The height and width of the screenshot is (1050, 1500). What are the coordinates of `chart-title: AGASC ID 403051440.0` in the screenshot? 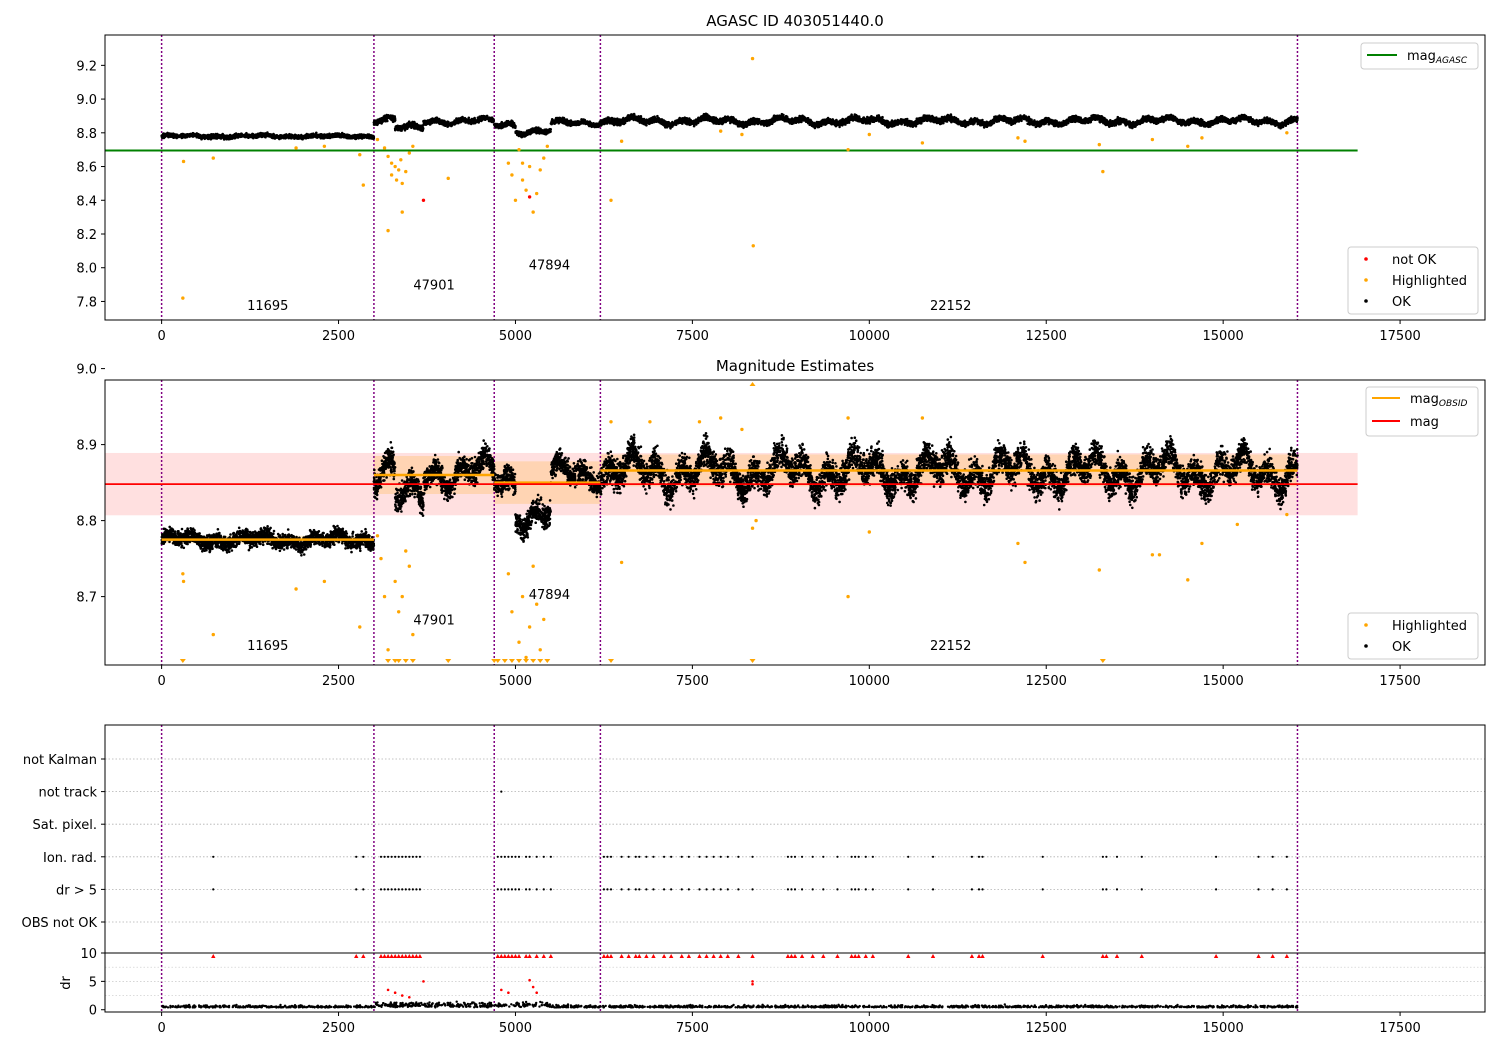 It's located at (795, 21).